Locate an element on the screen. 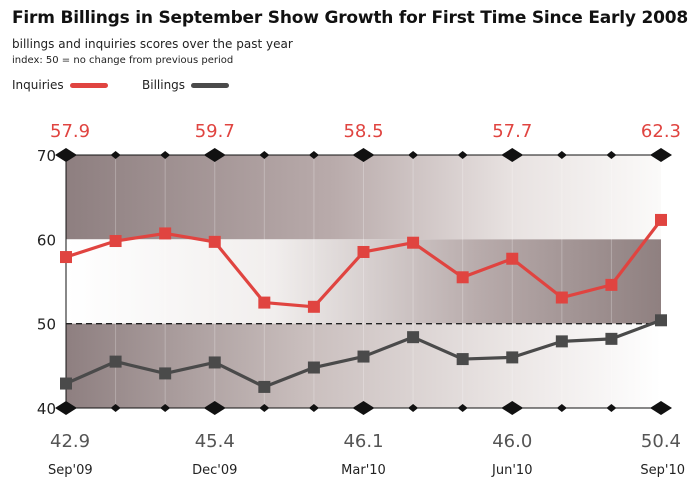 The height and width of the screenshot is (489, 700). y-tick-label: 70 is located at coordinates (46, 156).